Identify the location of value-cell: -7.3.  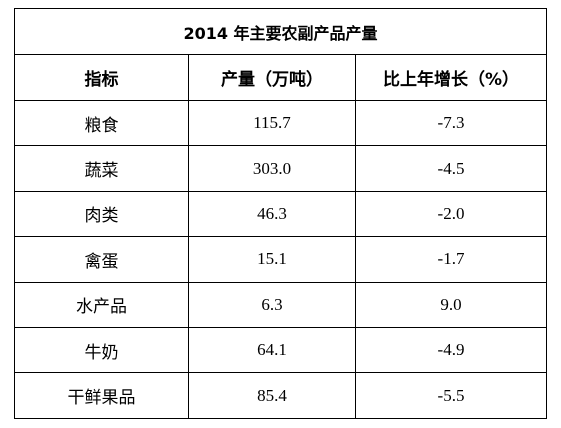
(451, 123).